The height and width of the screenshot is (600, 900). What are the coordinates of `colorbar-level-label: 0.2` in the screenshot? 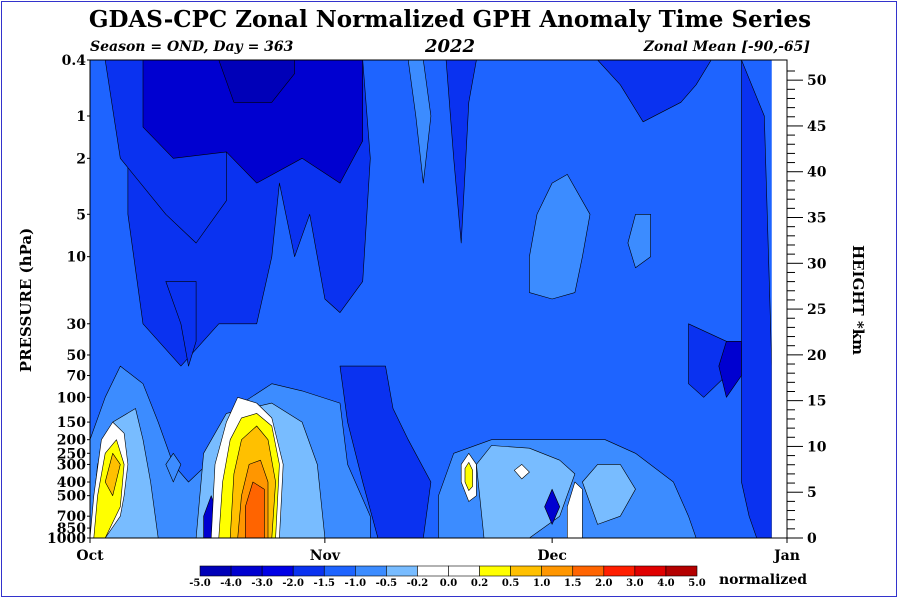 It's located at (479, 583).